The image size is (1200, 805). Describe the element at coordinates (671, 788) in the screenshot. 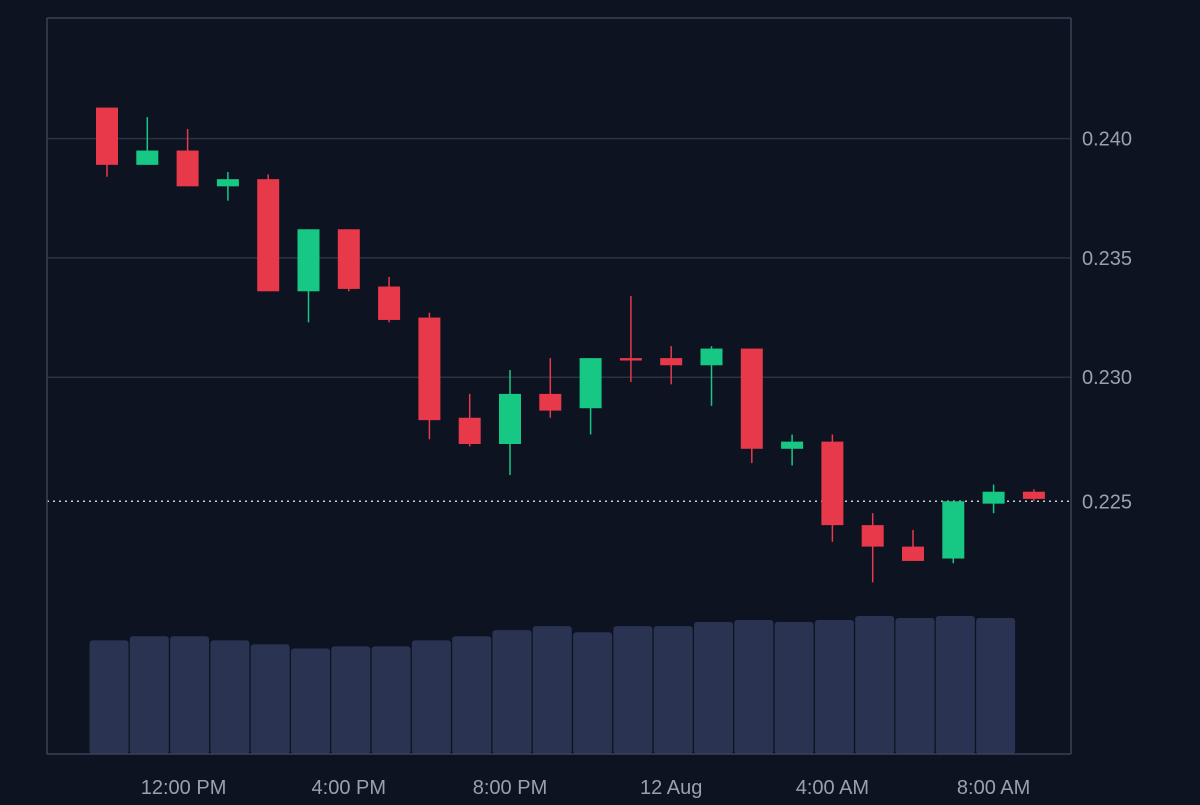

I see `time-tick-label: 12 Aug` at that location.